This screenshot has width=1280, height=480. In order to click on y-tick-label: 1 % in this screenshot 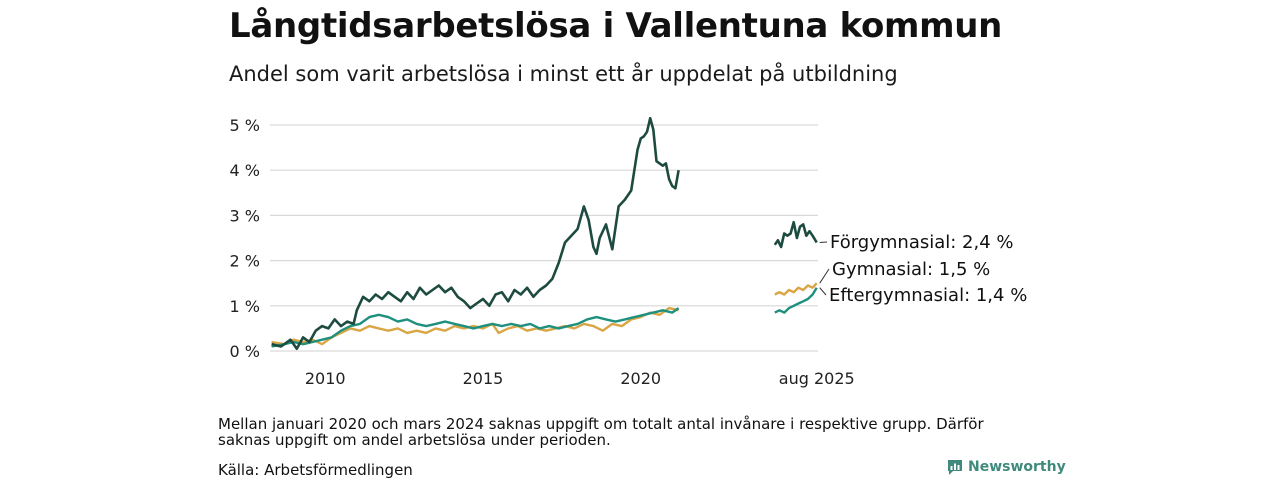, I will do `click(245, 306)`.